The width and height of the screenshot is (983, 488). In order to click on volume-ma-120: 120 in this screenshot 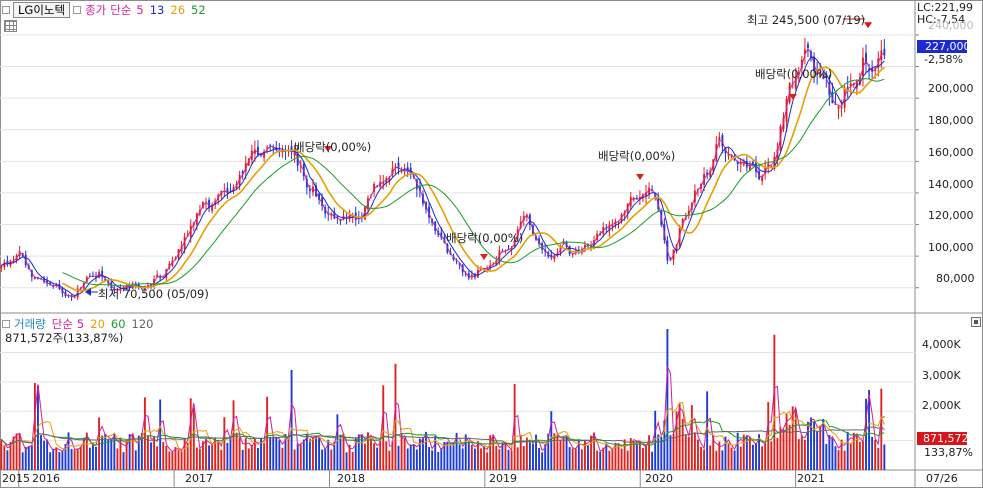, I will do `click(142, 324)`.